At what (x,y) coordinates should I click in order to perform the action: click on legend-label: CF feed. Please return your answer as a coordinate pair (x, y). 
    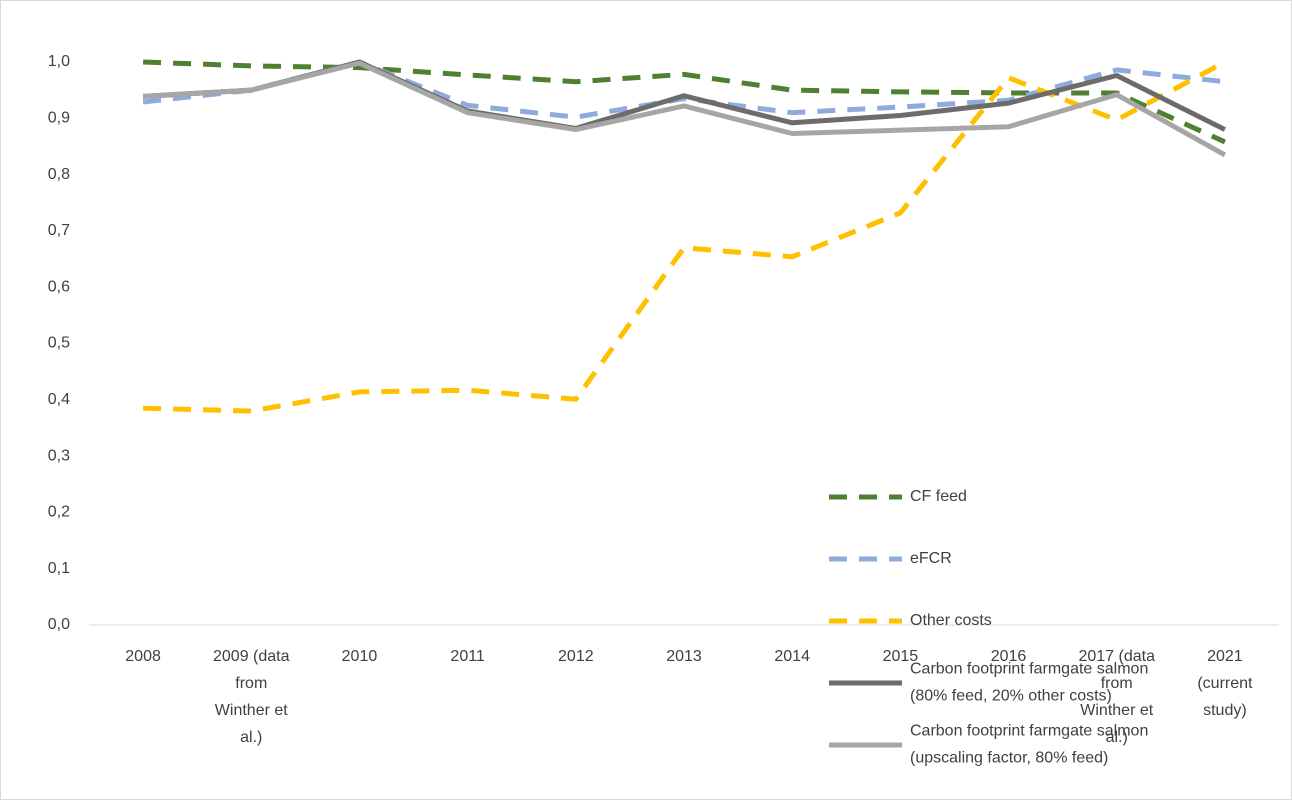
    Looking at the image, I should click on (938, 496).